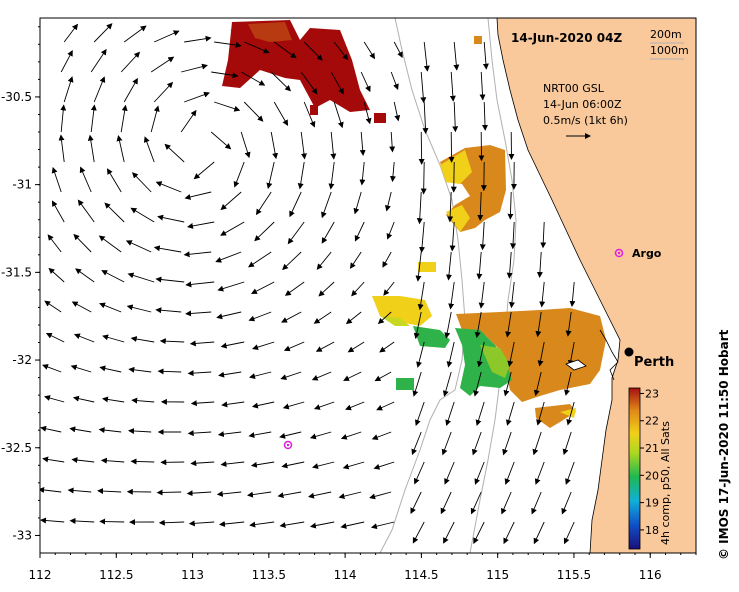 This screenshot has height=592, width=739. Describe the element at coordinates (269, 575) in the screenshot. I see `x-tick-label: 113.5` at that location.